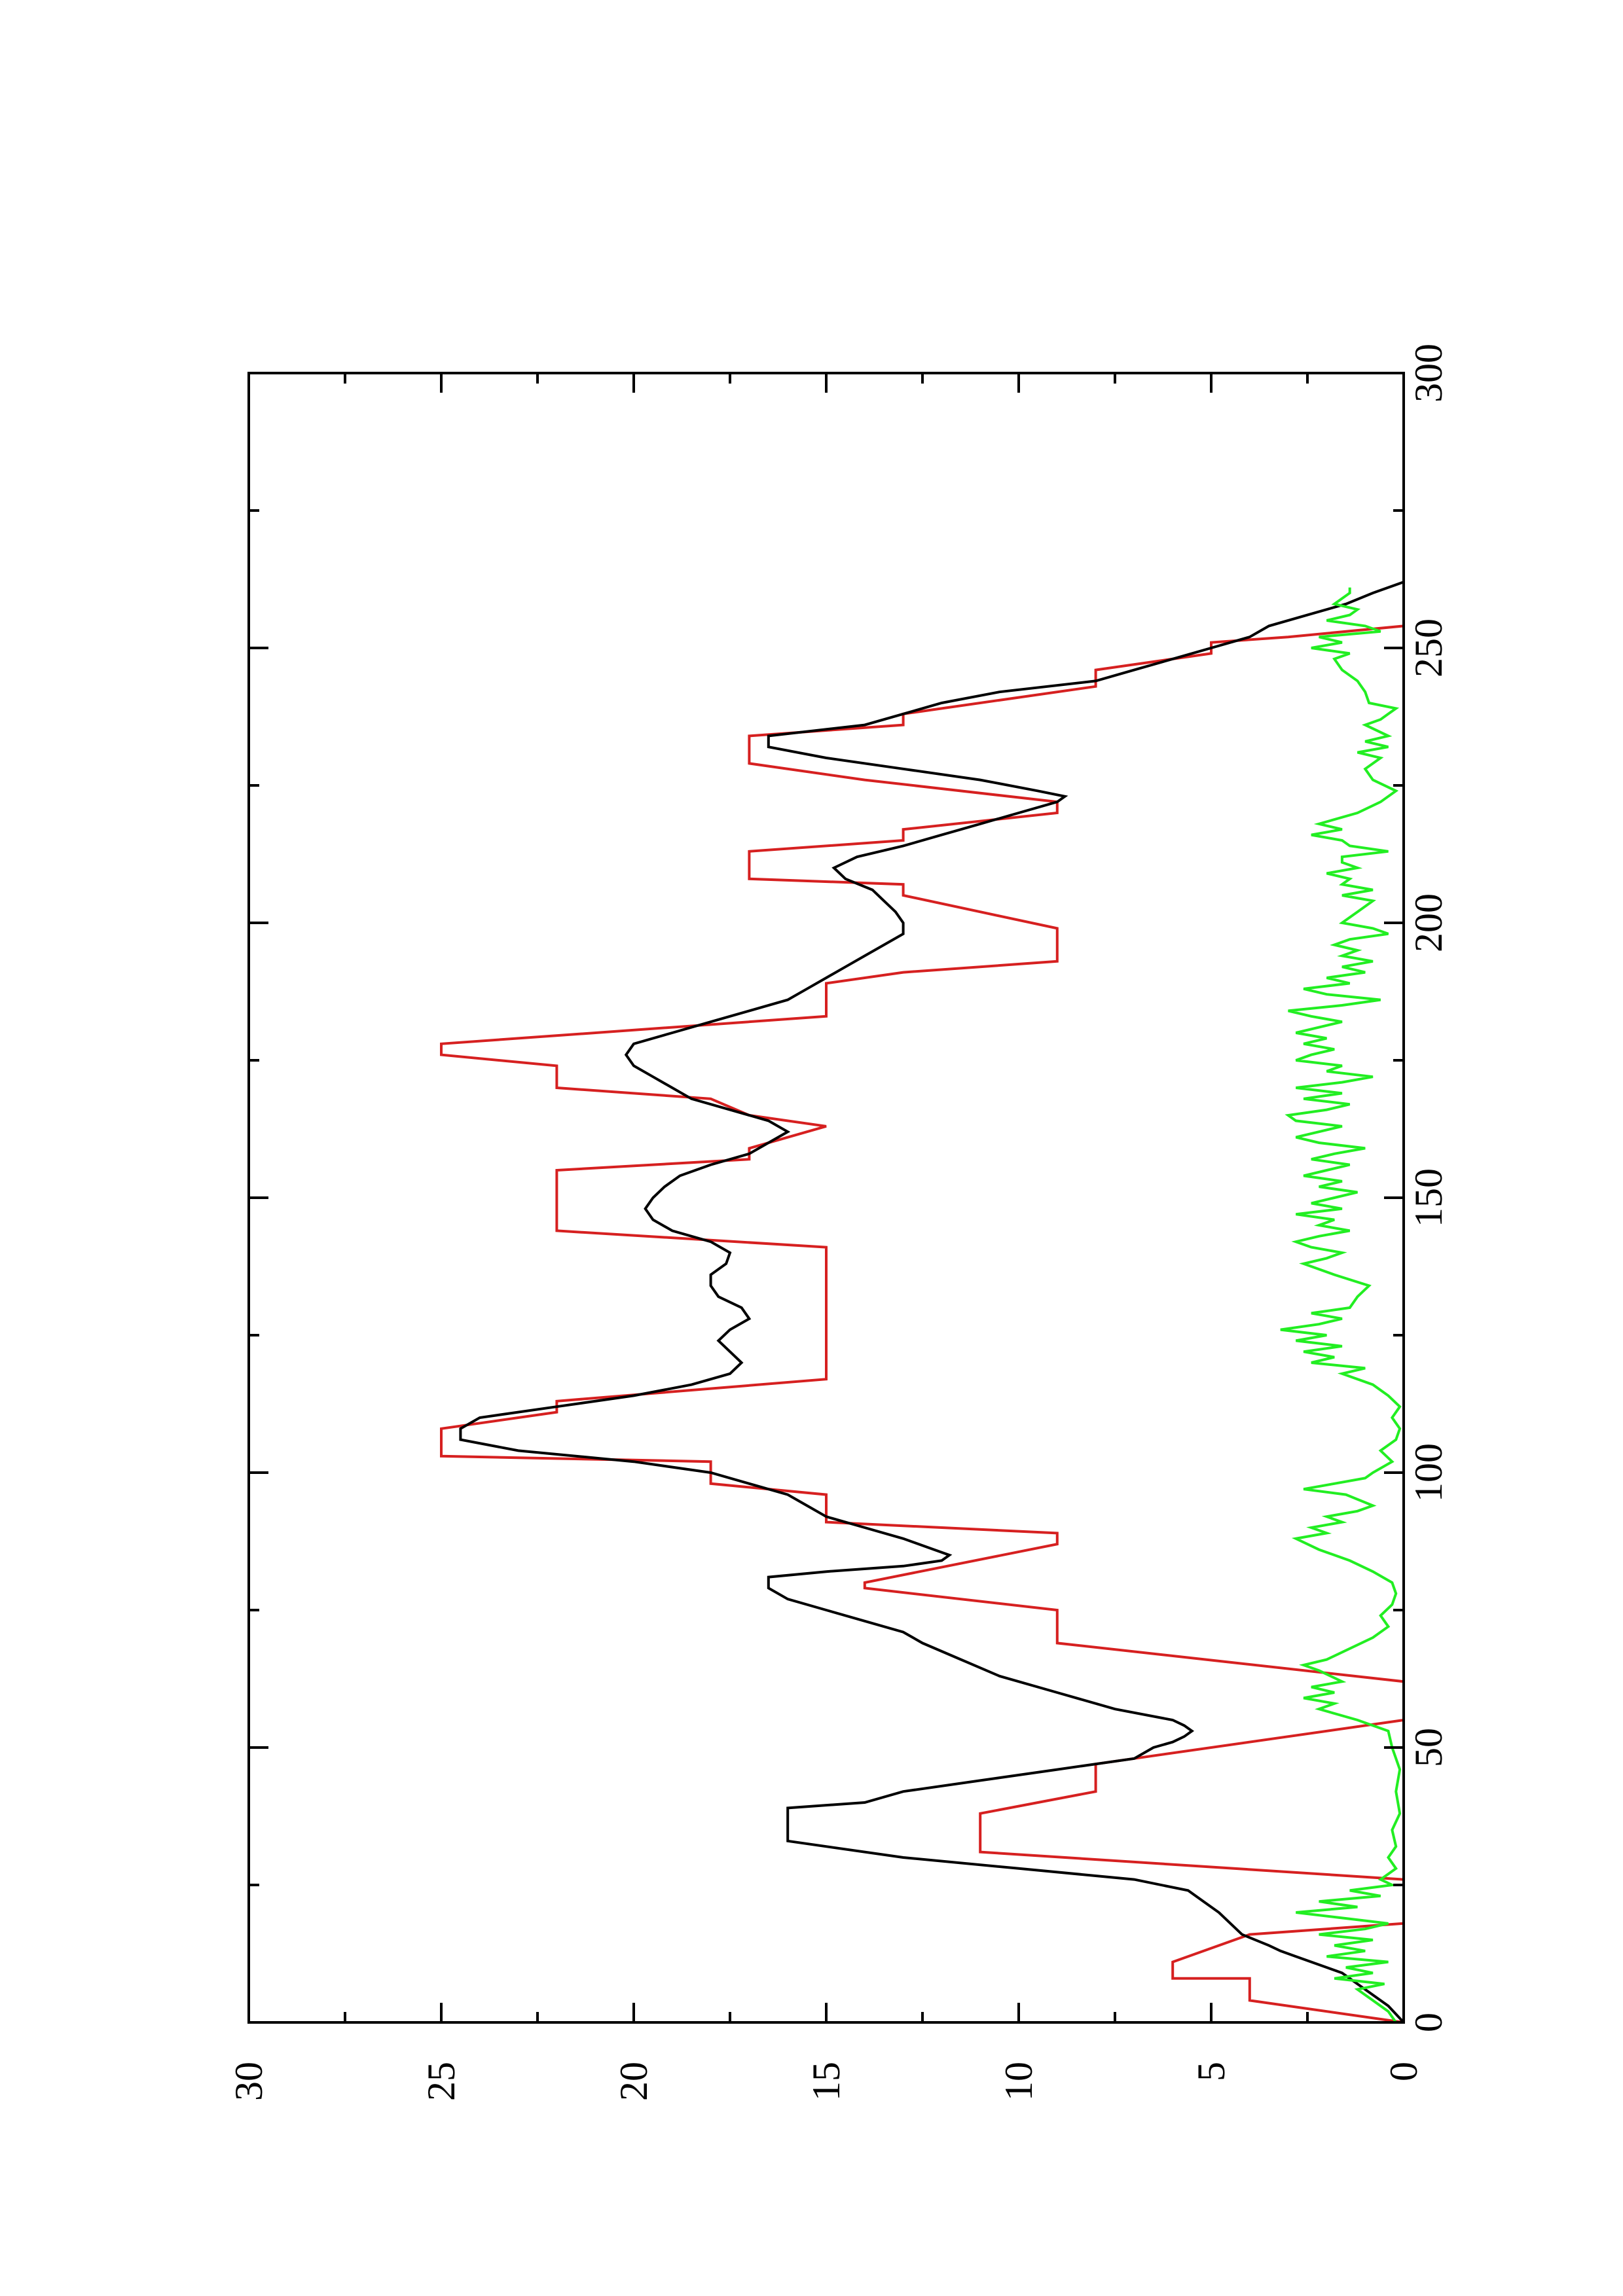 The image size is (1623, 2296). Describe the element at coordinates (1428, 648) in the screenshot. I see `x-tick-label-250: 250` at that location.